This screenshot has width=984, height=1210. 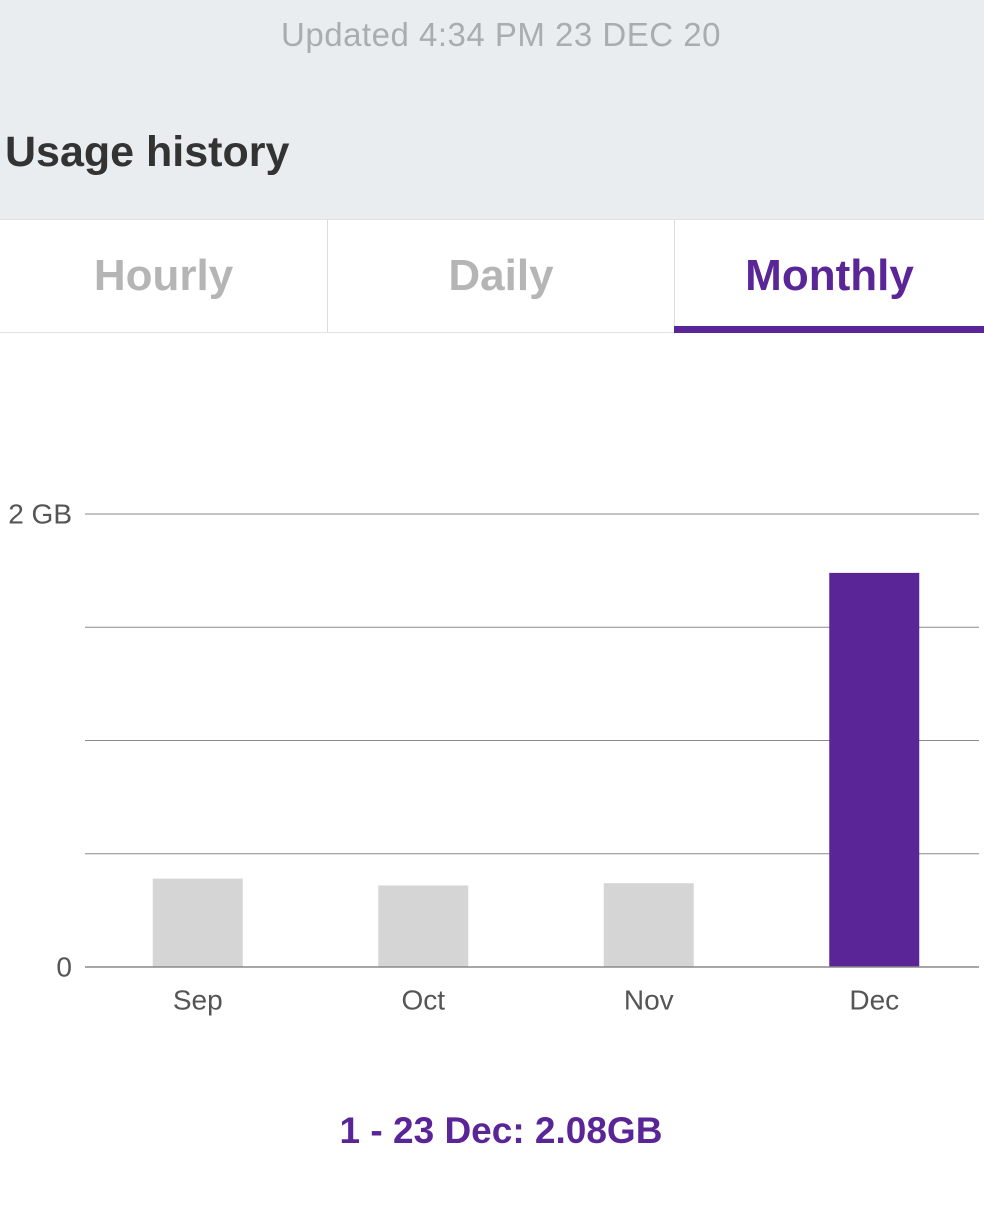 What do you see at coordinates (163, 275) in the screenshot?
I see `tab-hourly: Hourly` at bounding box center [163, 275].